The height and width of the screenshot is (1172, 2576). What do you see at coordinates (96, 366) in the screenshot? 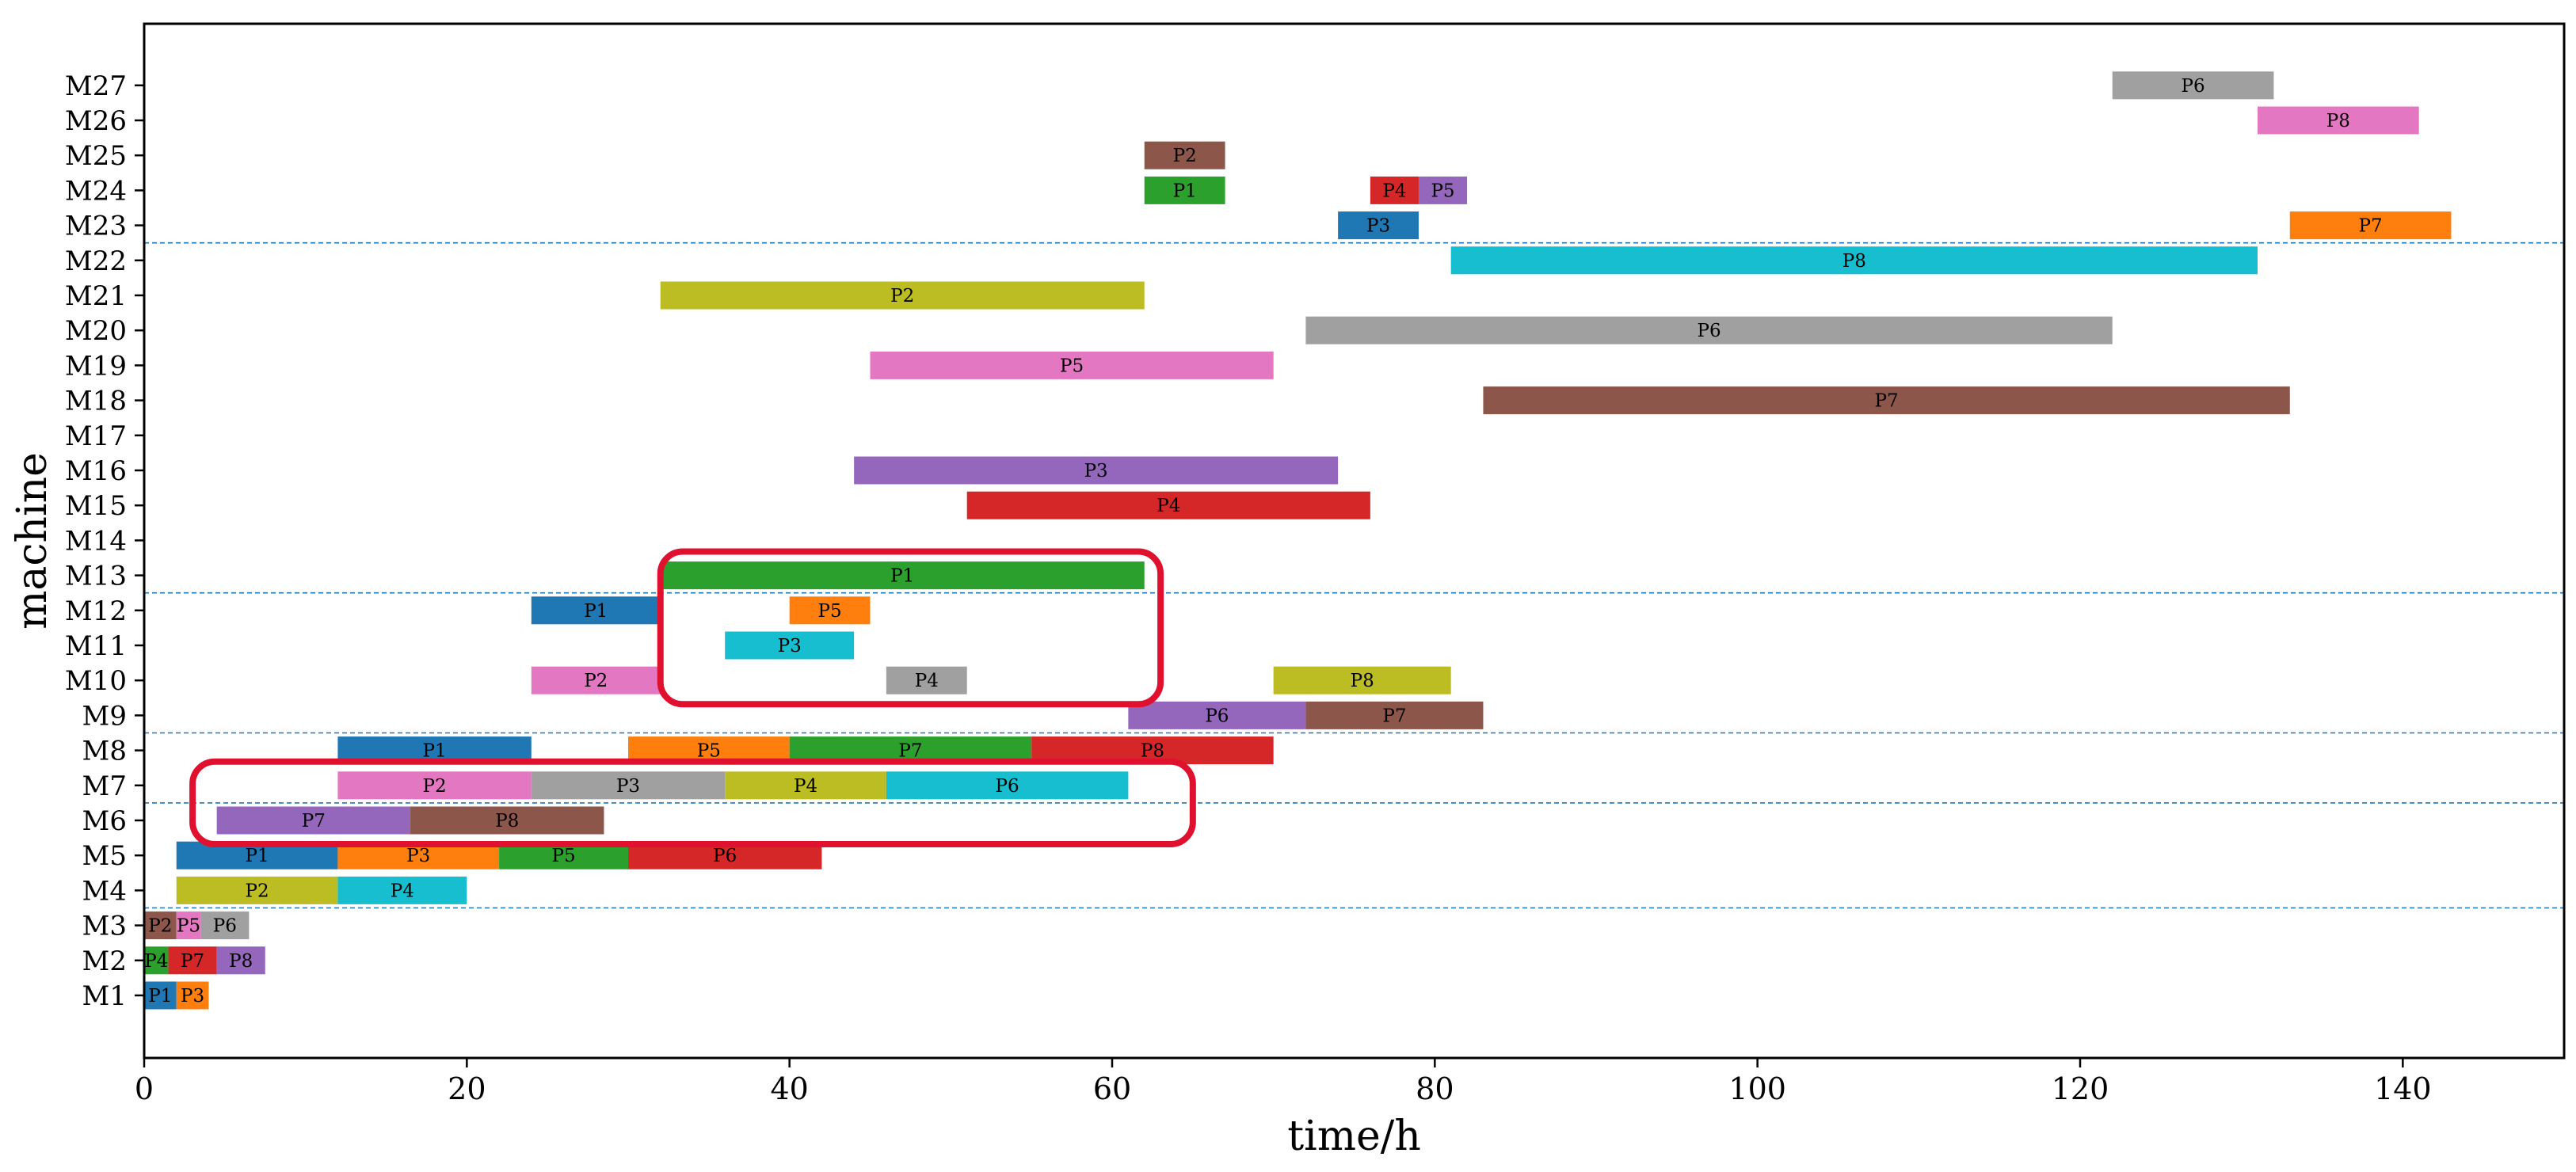
I see `y-tick-label: M19` at bounding box center [96, 366].